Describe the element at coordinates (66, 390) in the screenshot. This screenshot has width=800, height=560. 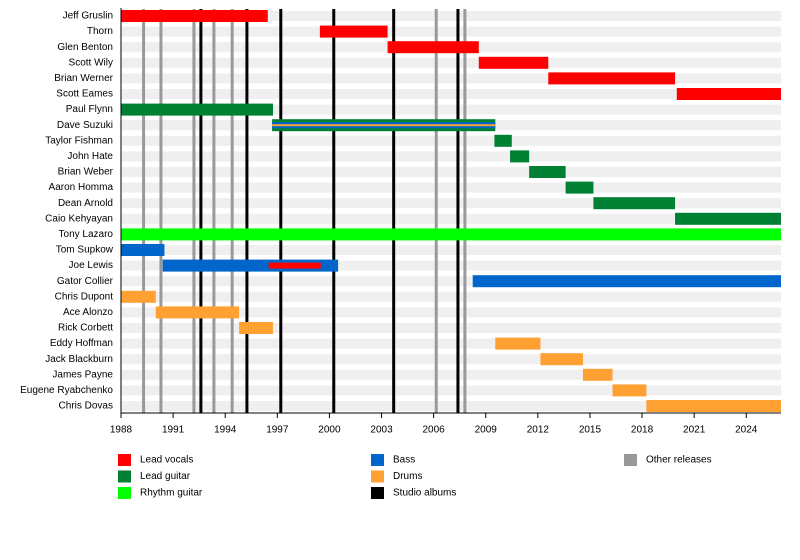
I see `member-name: Eugene Ryabchenko` at that location.